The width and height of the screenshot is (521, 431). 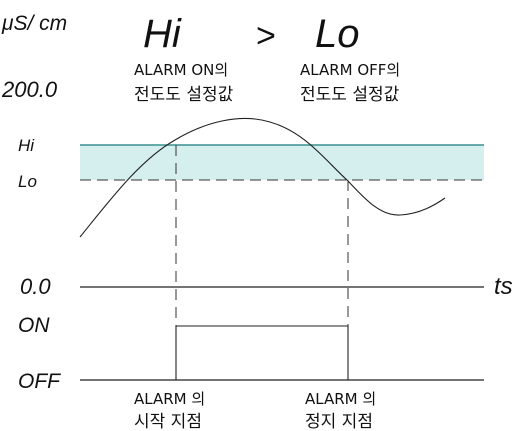 What do you see at coordinates (266, 36) in the screenshot?
I see `heading-operator: >` at bounding box center [266, 36].